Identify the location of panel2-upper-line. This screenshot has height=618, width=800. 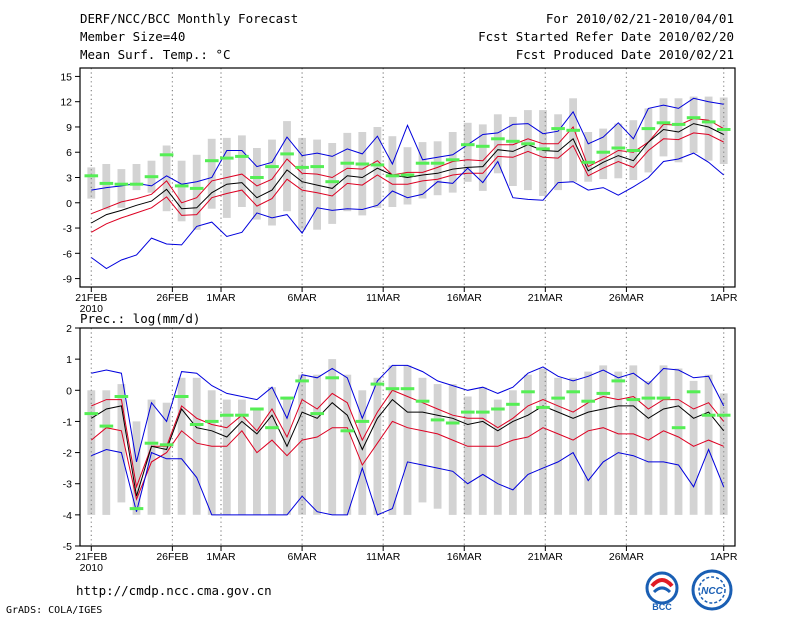
(408, 439).